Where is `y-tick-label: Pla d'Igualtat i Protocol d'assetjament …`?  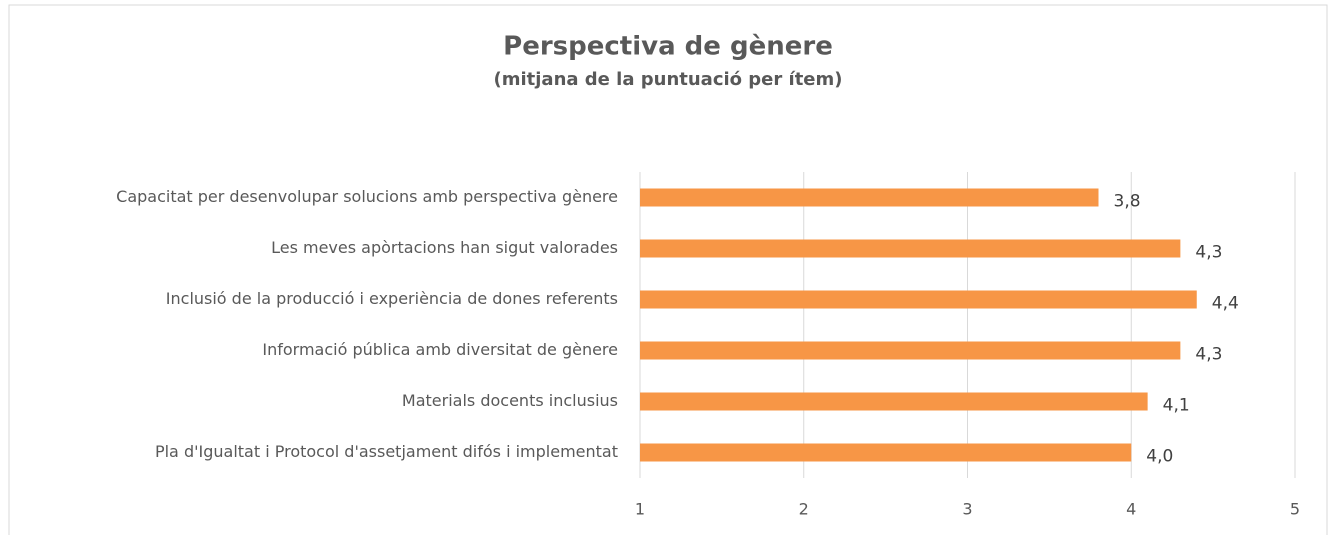
y-tick-label: Pla d'Igualtat i Protocol d'assetjament … is located at coordinates (386, 451).